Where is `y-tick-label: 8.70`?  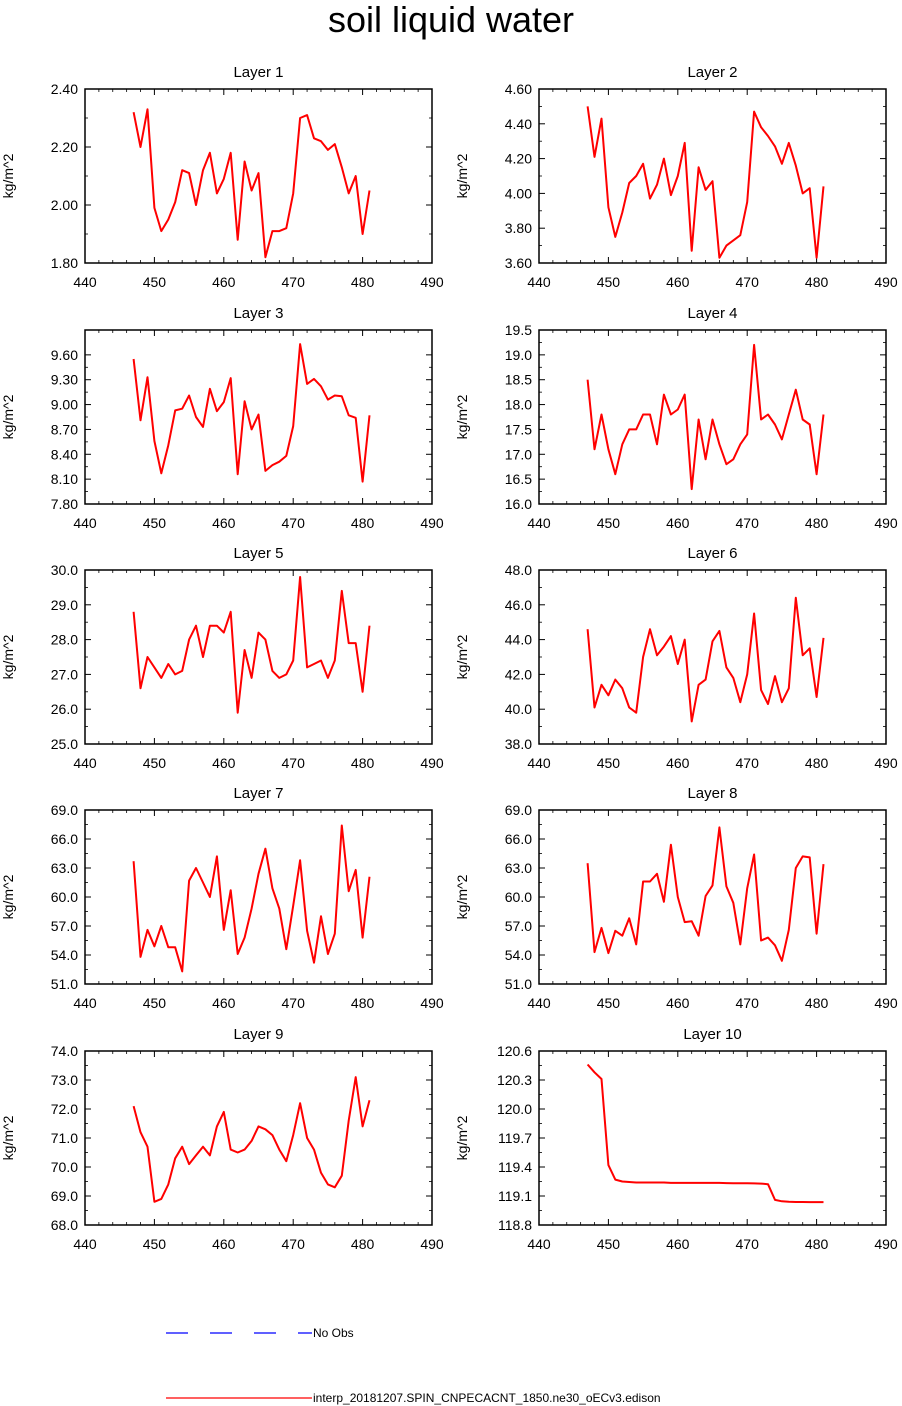
y-tick-label: 8.70 is located at coordinates (64, 429).